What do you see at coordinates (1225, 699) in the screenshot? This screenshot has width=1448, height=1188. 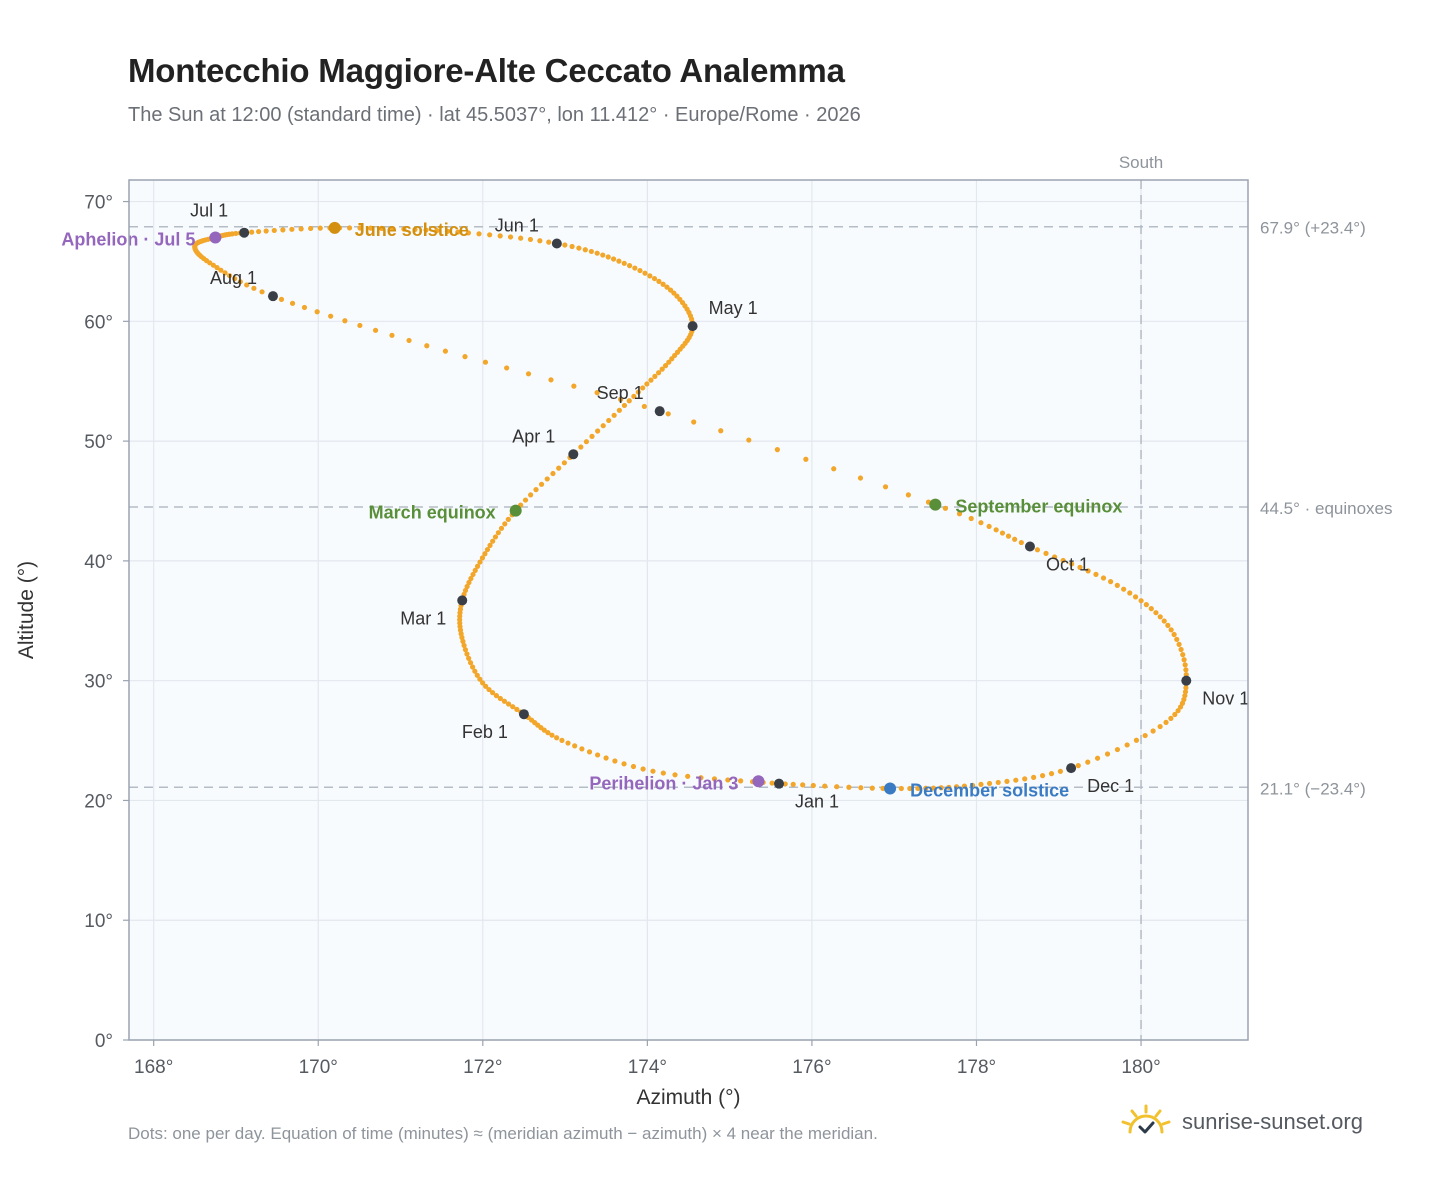 I see `month-marker-label: Nov 1` at bounding box center [1225, 699].